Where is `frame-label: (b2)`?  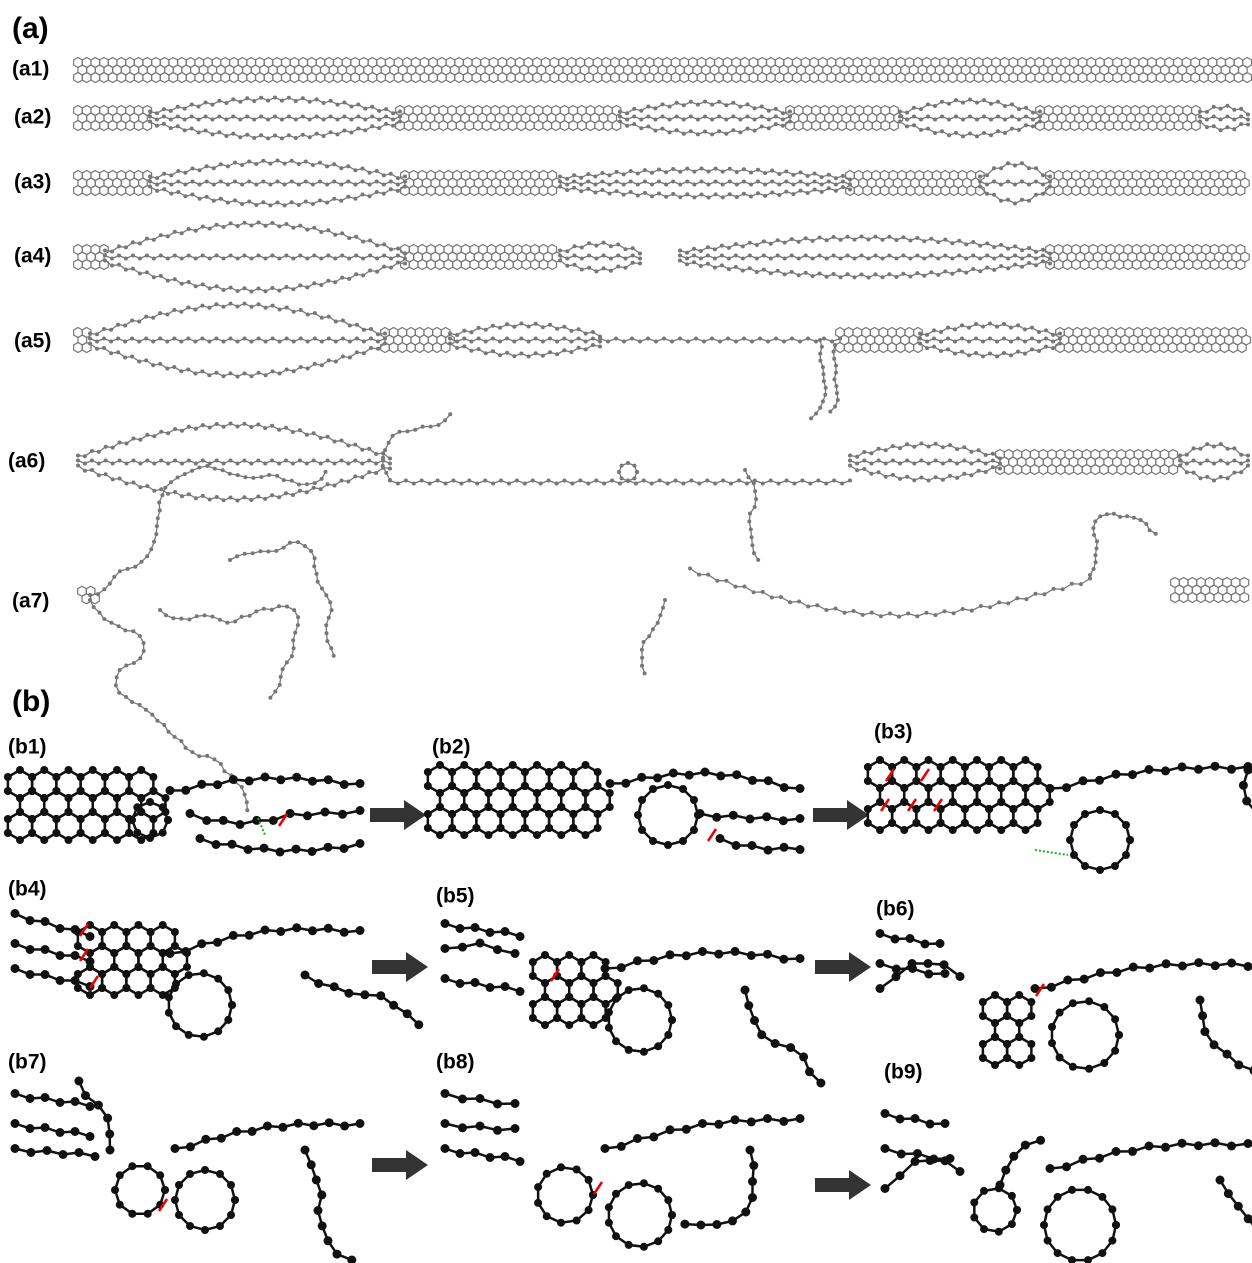
frame-label: (b2) is located at coordinates (451, 747).